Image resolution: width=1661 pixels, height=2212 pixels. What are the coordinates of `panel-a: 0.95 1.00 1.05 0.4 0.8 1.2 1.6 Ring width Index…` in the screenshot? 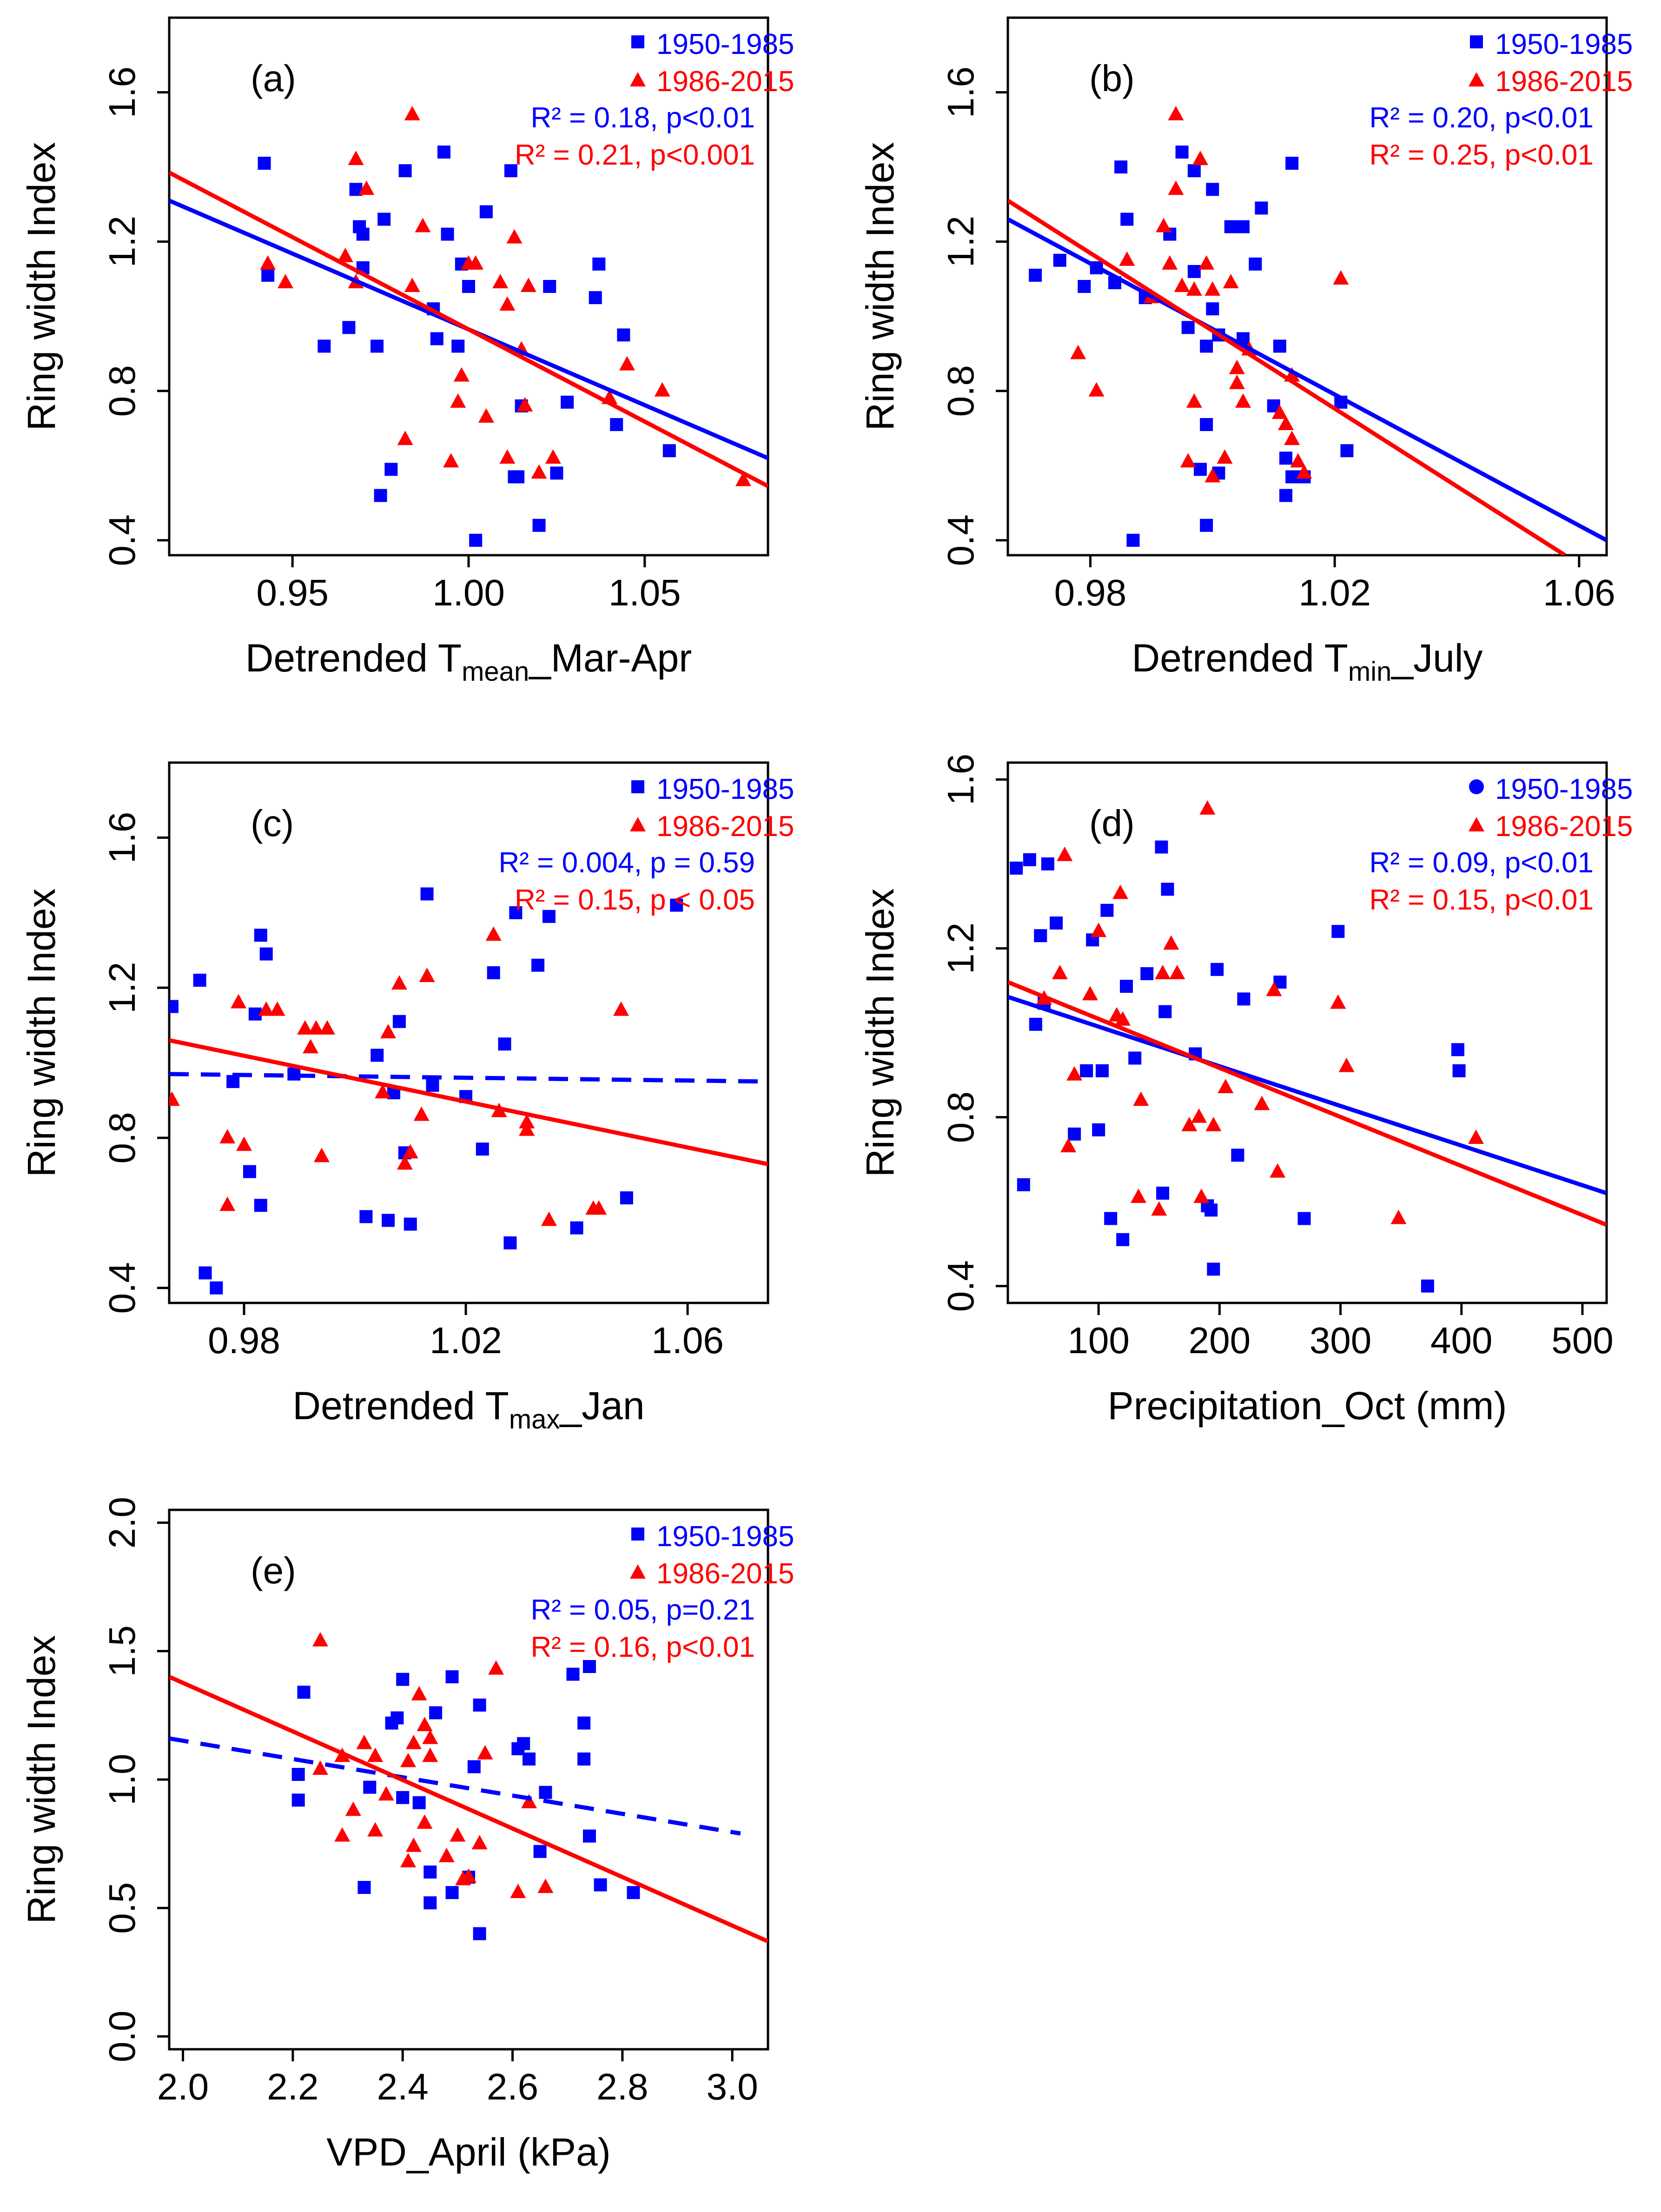 It's located at (407, 351).